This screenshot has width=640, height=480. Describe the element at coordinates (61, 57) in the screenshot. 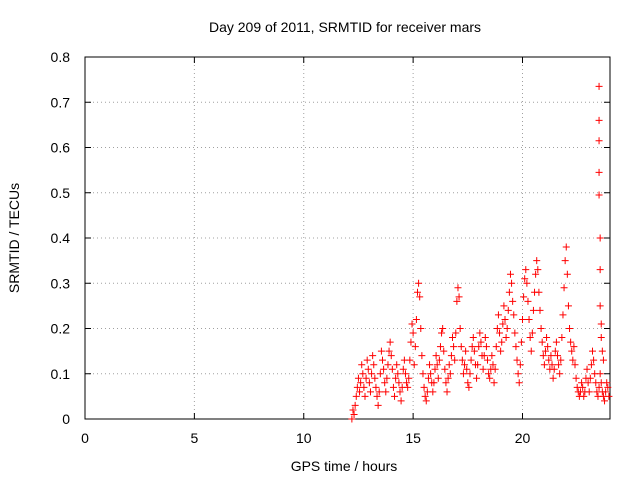

I see `y-tick-label: 0.8` at that location.